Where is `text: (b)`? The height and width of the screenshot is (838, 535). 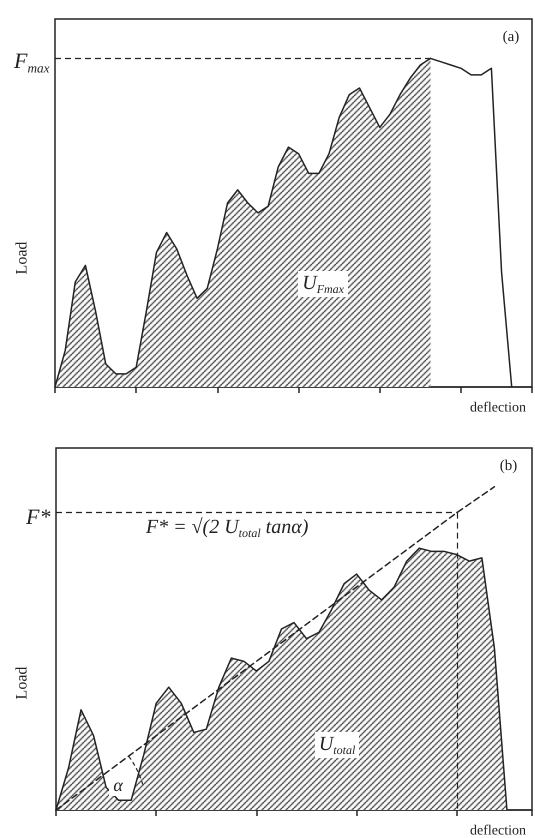 text: (b) is located at coordinates (509, 466).